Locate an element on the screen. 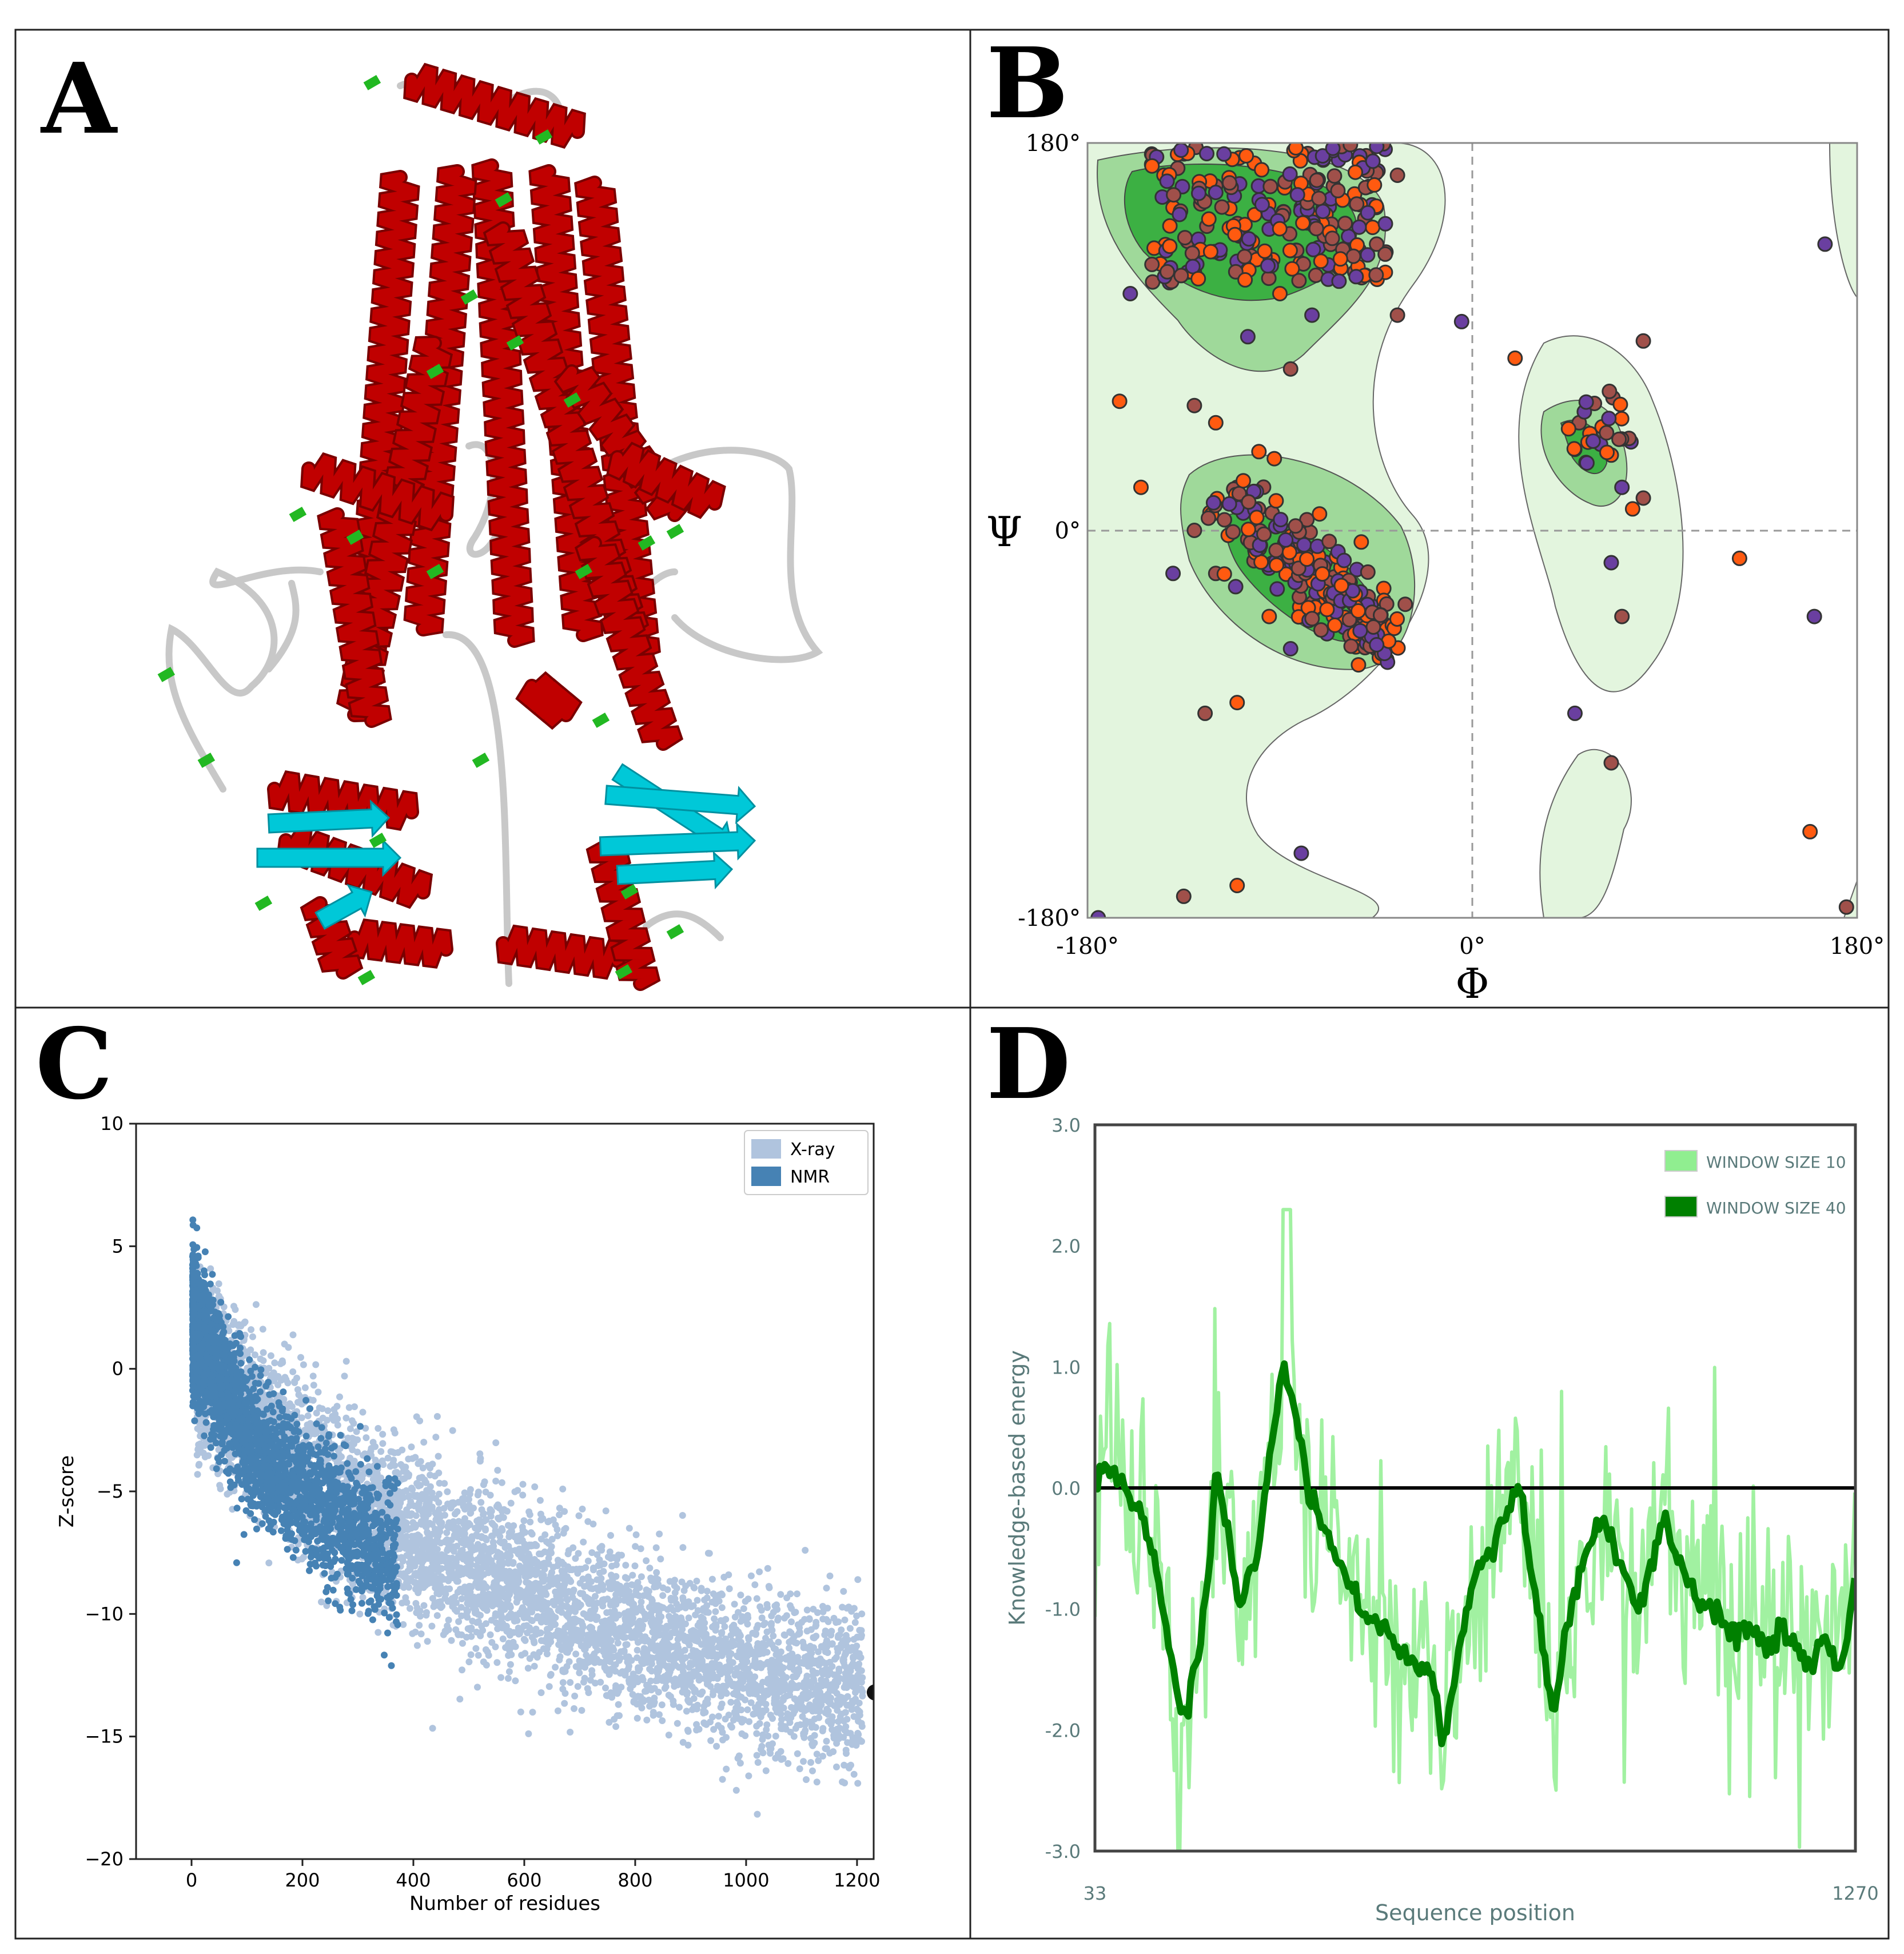  beta-strand is located at coordinates (675, 870).